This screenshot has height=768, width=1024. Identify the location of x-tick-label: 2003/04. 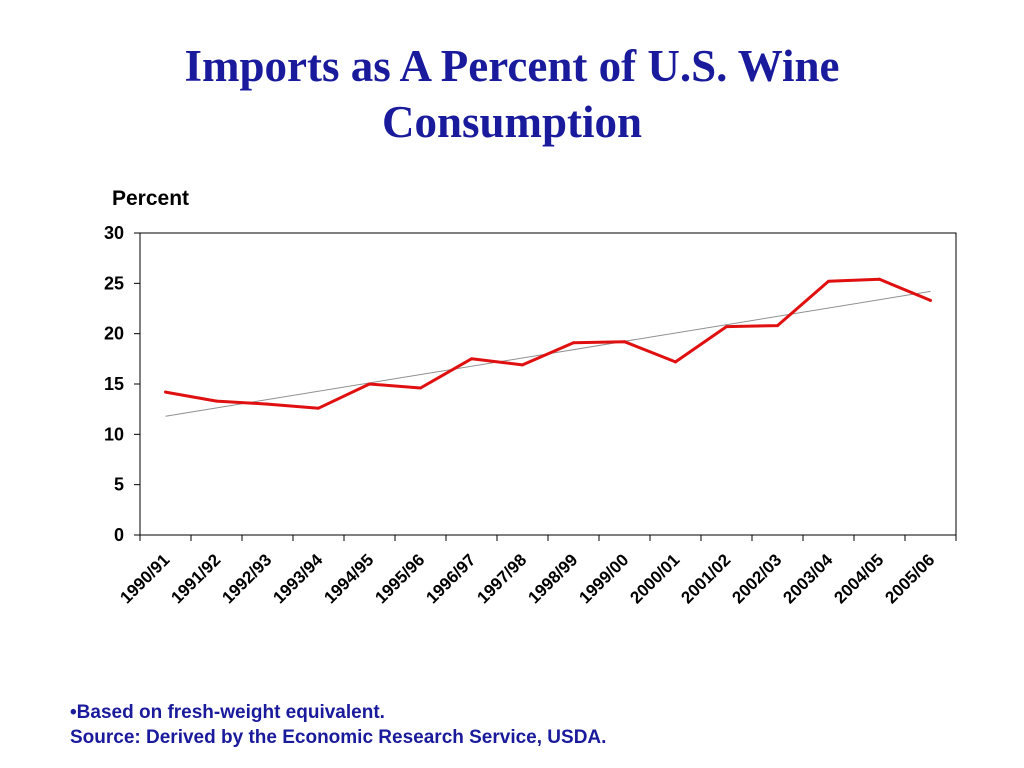
(807, 578).